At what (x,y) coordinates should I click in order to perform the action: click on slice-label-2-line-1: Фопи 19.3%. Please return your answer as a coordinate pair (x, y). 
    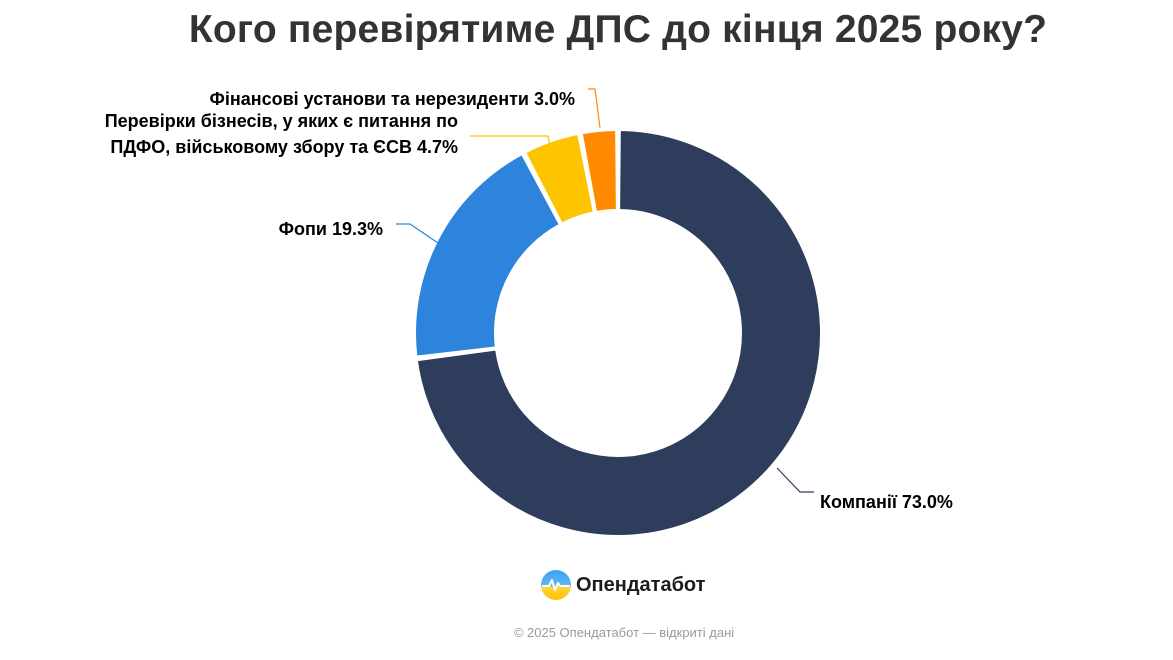
    Looking at the image, I should click on (331, 229).